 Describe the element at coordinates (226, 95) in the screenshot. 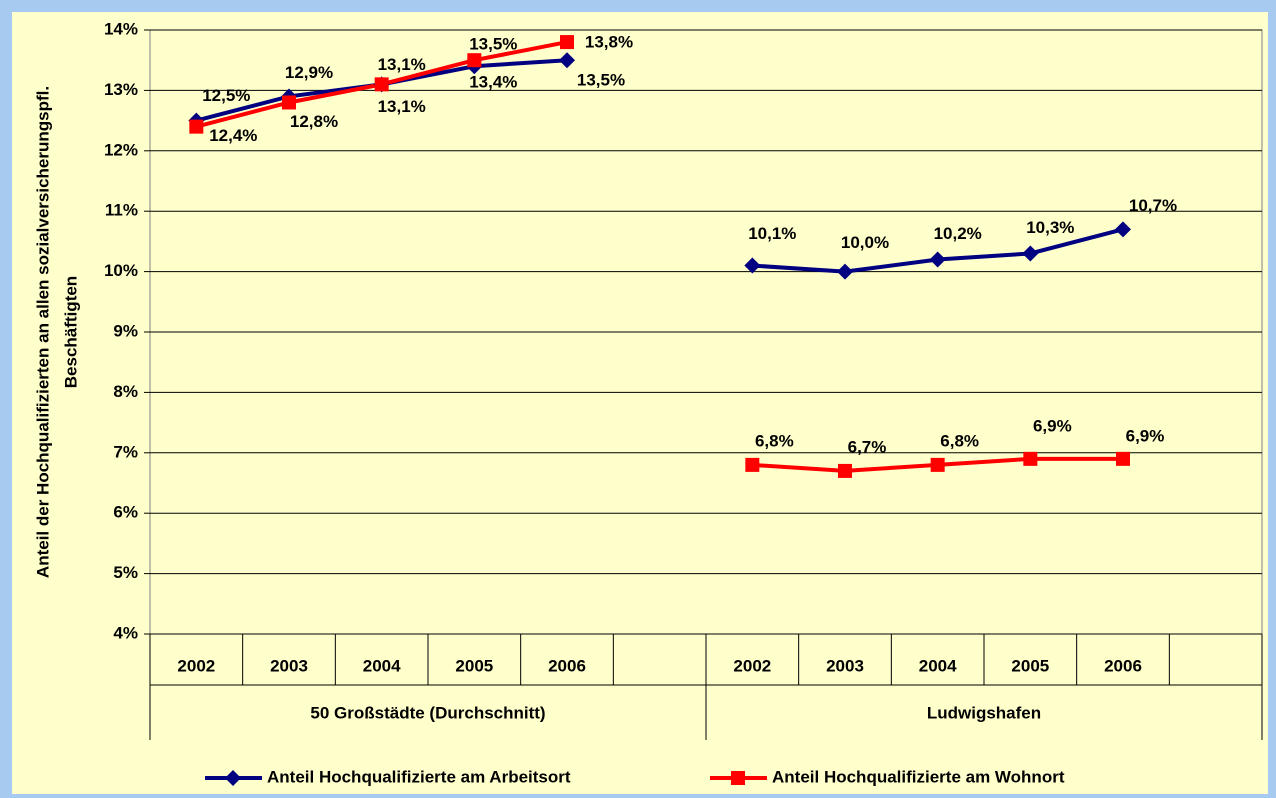

I see `data-label: 12,5%` at that location.